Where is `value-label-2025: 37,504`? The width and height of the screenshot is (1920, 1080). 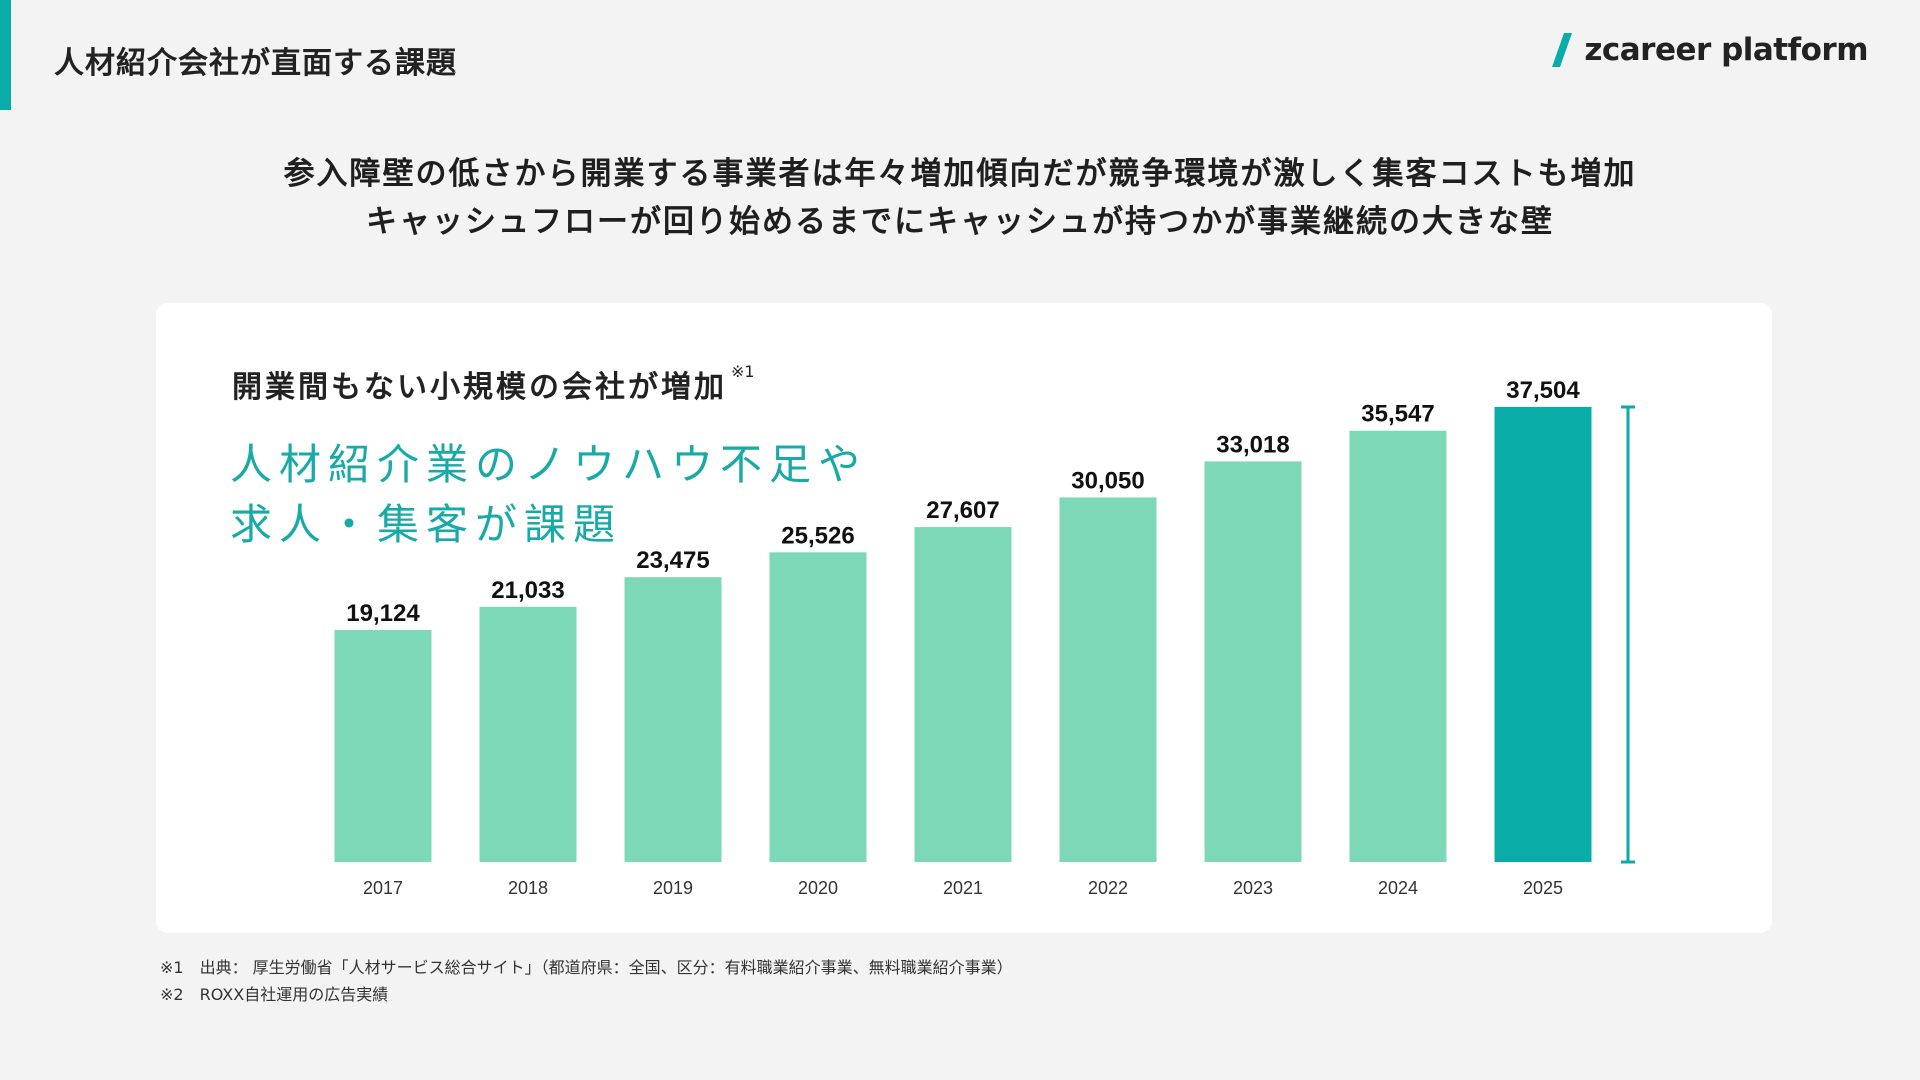
value-label-2025: 37,504 is located at coordinates (1543, 390).